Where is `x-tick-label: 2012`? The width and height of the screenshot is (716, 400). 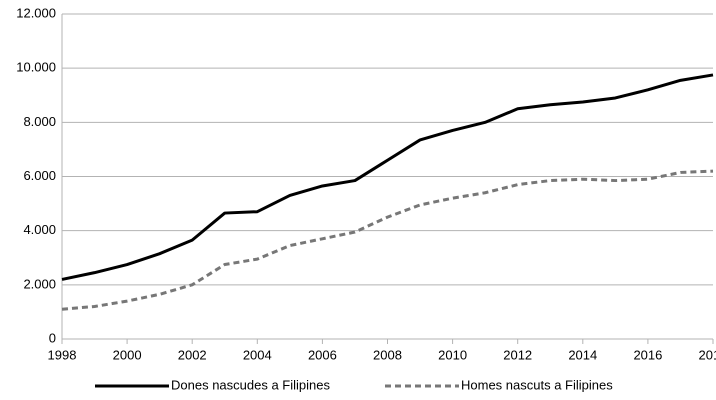
x-tick-label: 2012 is located at coordinates (517, 354).